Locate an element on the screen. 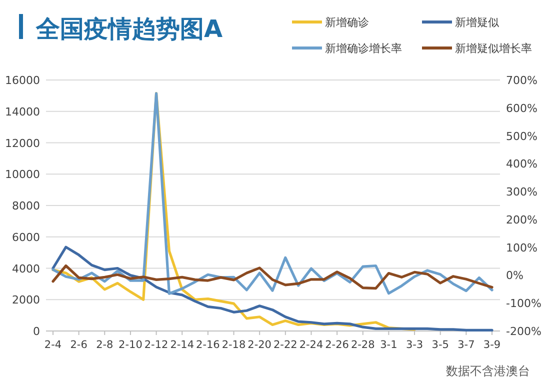  y2-tick-label: 700% is located at coordinates (522, 80).